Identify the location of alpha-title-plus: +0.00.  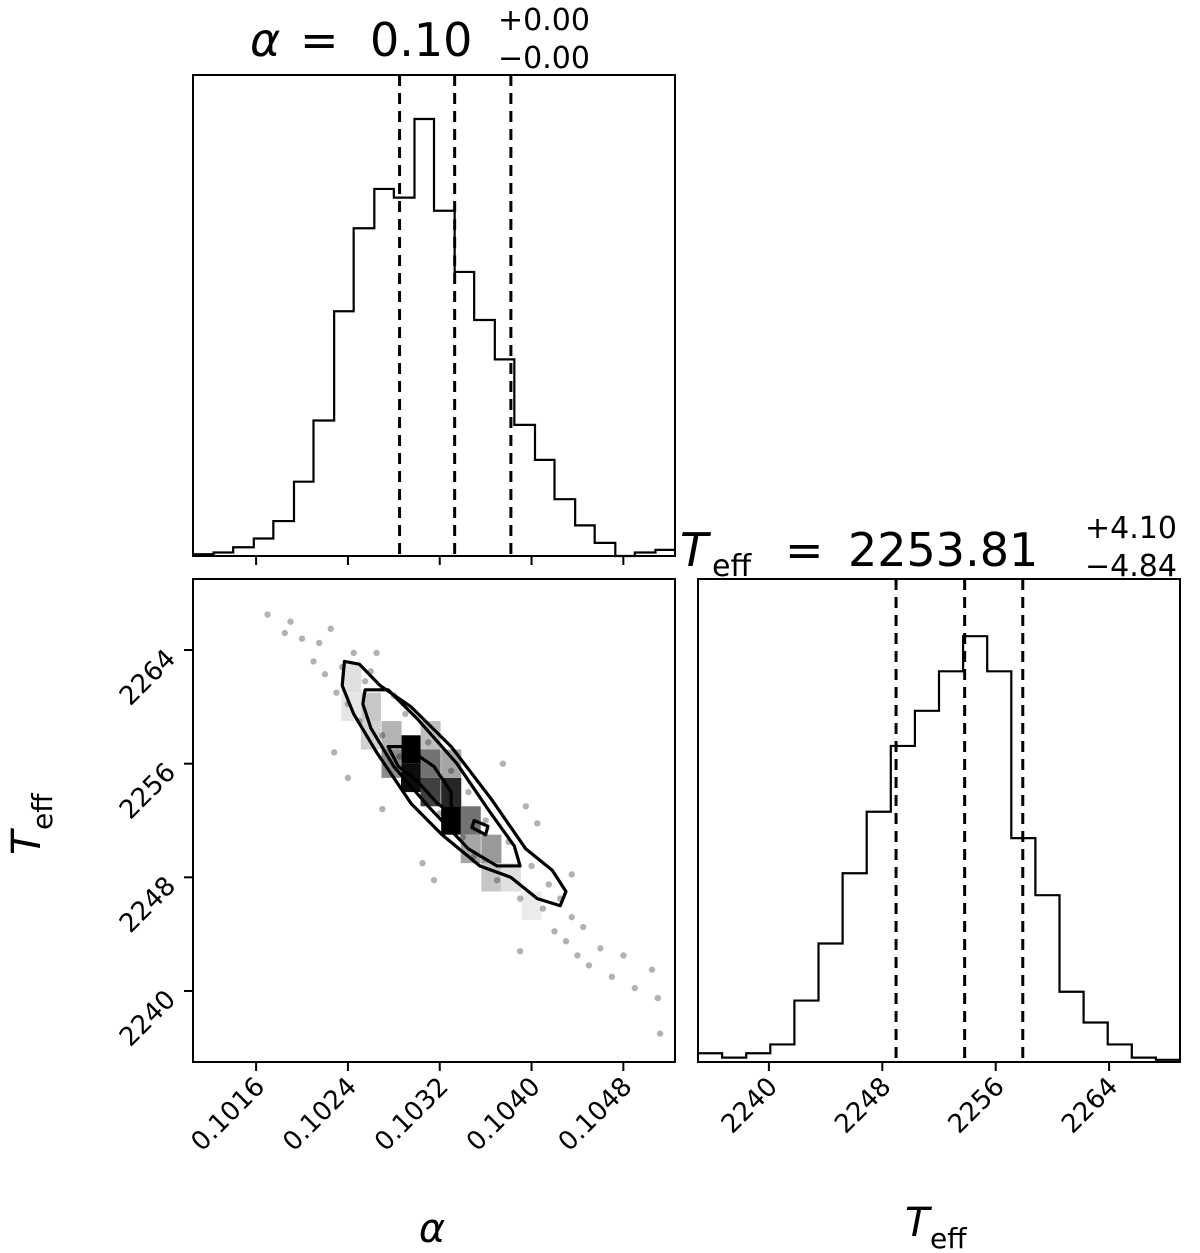
(544, 20).